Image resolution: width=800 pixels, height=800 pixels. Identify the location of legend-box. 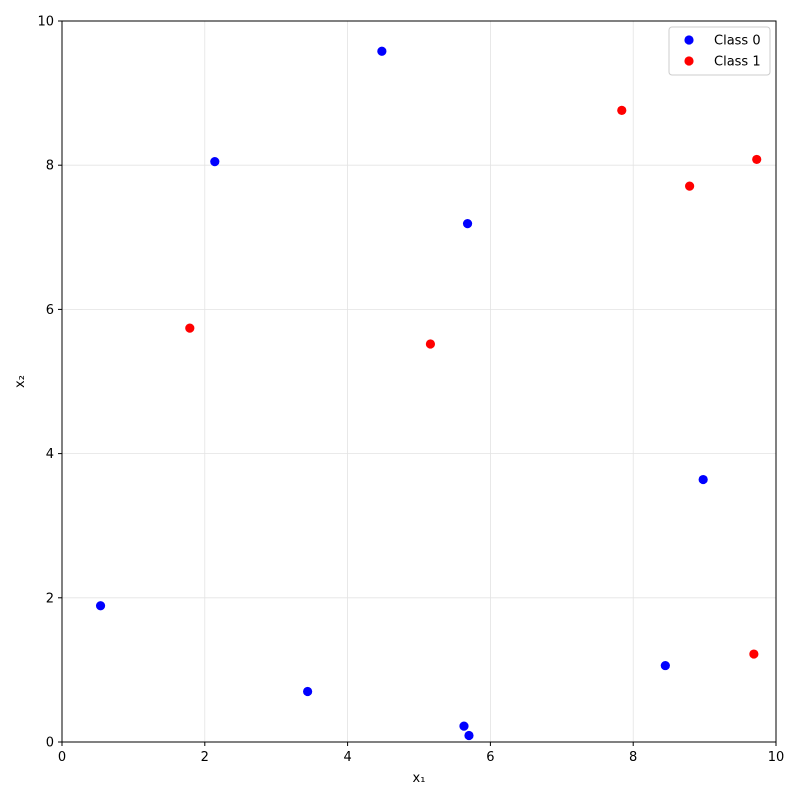
(719, 51).